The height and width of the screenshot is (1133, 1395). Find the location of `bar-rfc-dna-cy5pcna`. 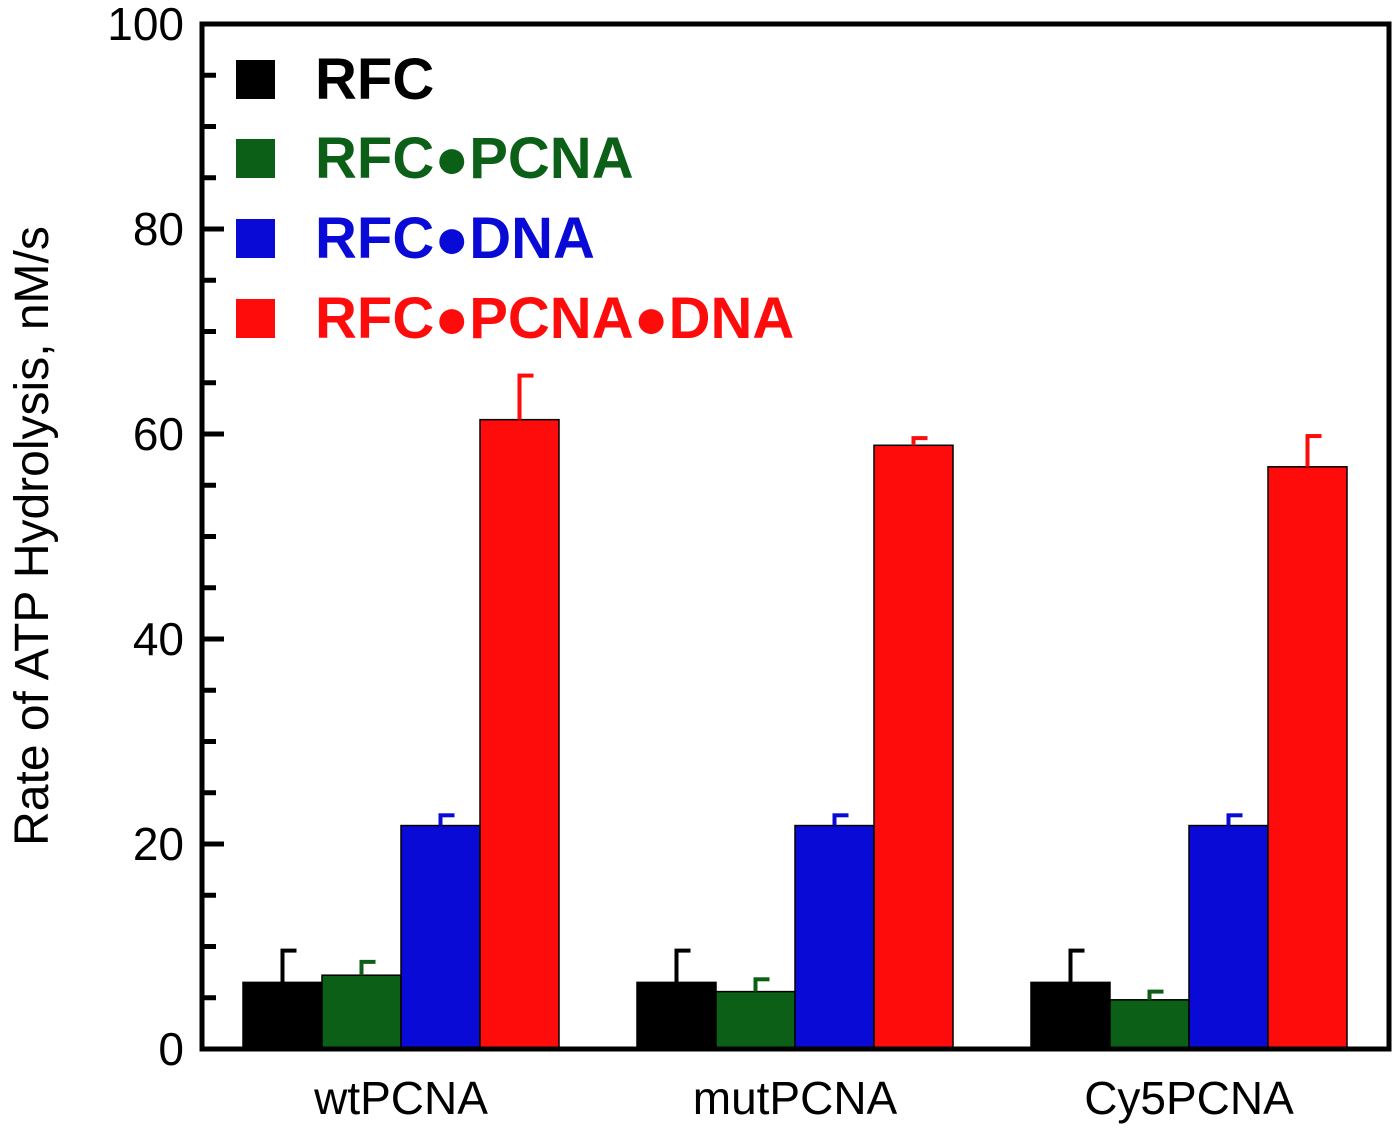

bar-rfc-dna-cy5pcna is located at coordinates (1228, 937).